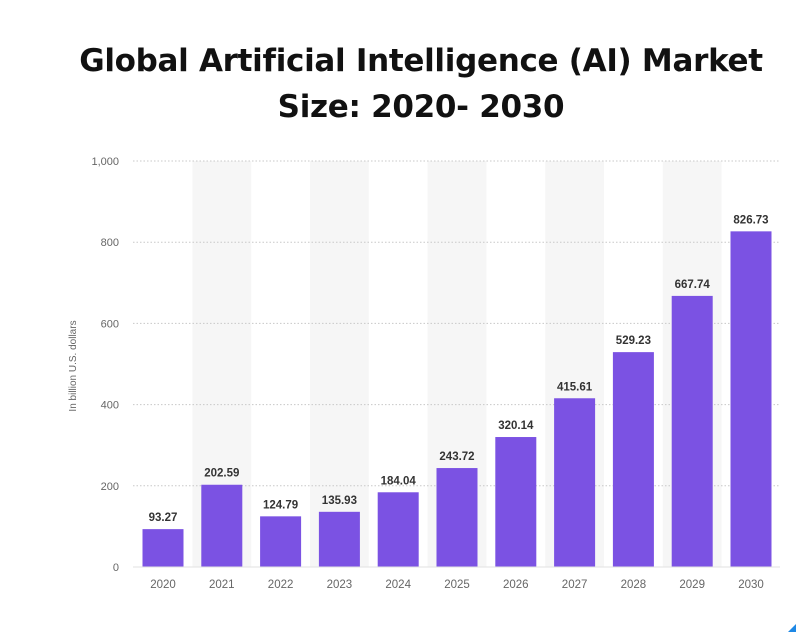 This screenshot has height=632, width=796. I want to click on value-label: 667.74, so click(693, 285).